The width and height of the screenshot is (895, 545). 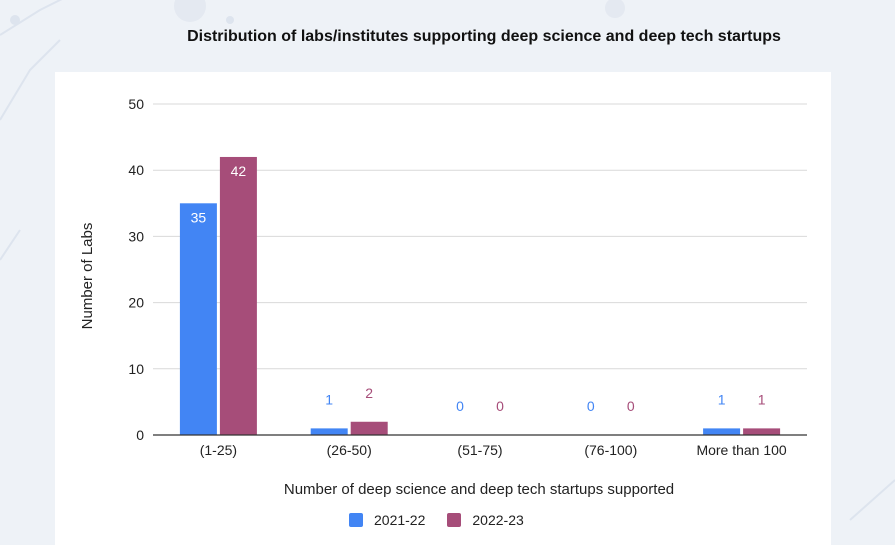 I want to click on x-tick-label: (26-50), so click(x=349, y=450).